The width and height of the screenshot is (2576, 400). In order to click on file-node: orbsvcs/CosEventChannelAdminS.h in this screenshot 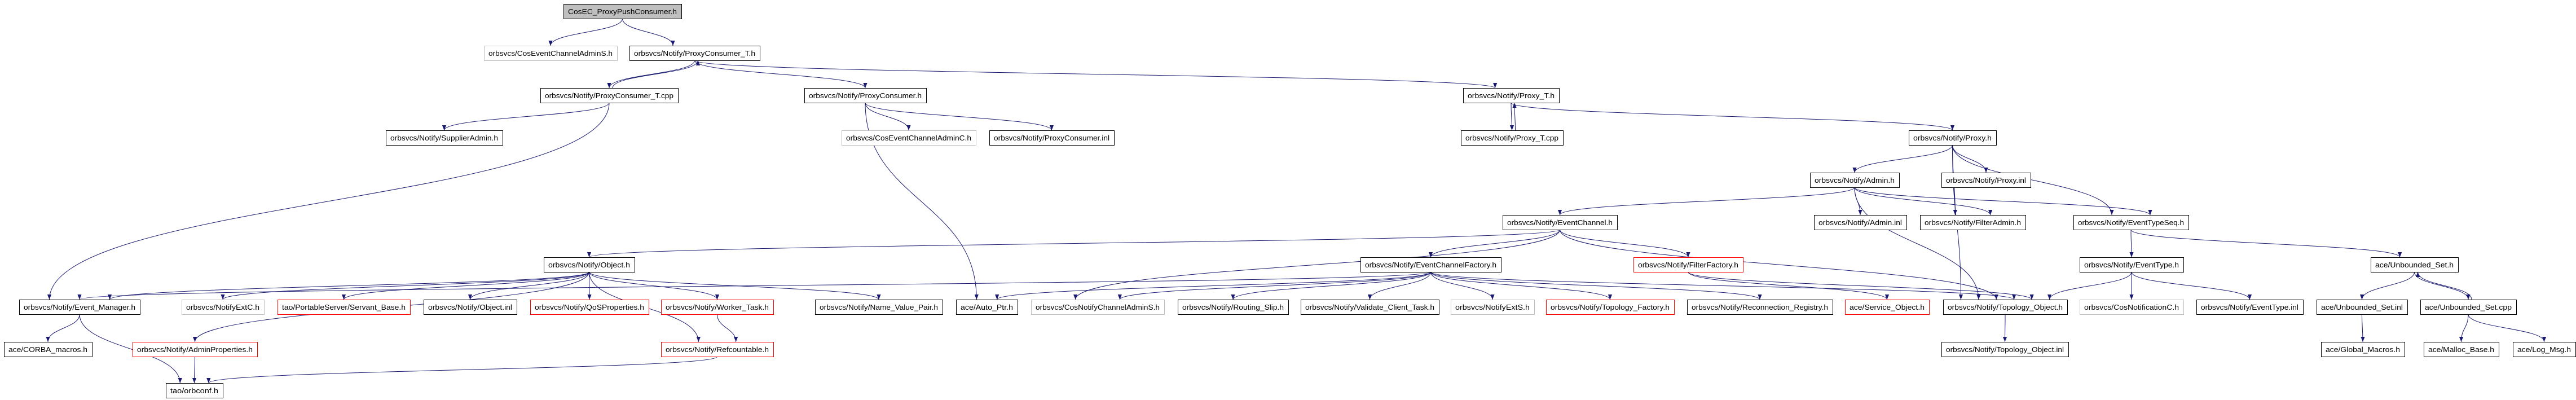, I will do `click(551, 53)`.